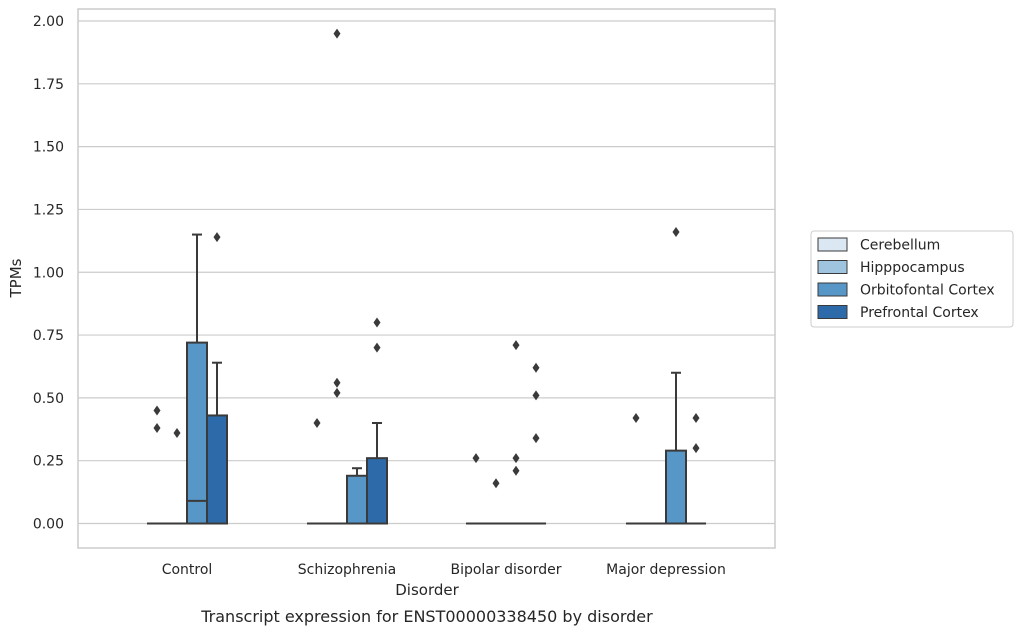 The image size is (1023, 634). What do you see at coordinates (48, 462) in the screenshot?
I see `y-tick-label: 0.25` at bounding box center [48, 462].